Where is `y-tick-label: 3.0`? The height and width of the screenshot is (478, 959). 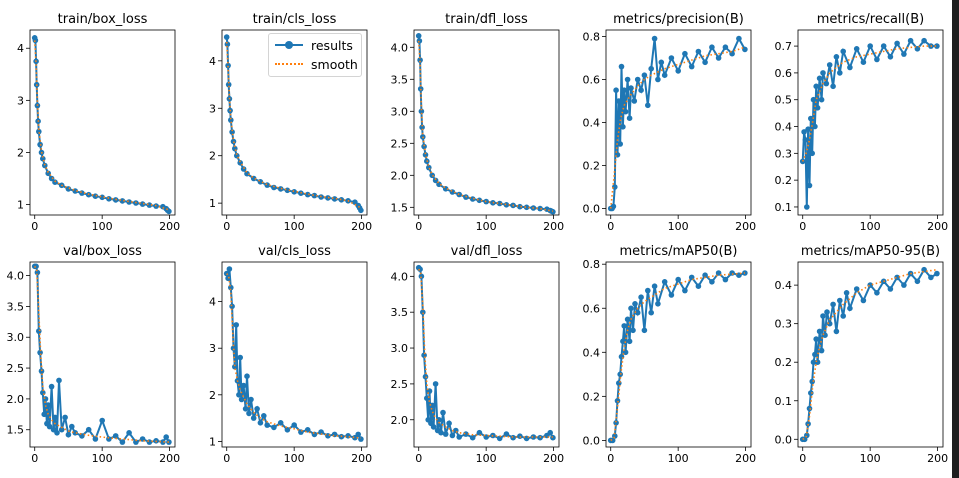
y-tick-label: 3.0 is located at coordinates (400, 348).